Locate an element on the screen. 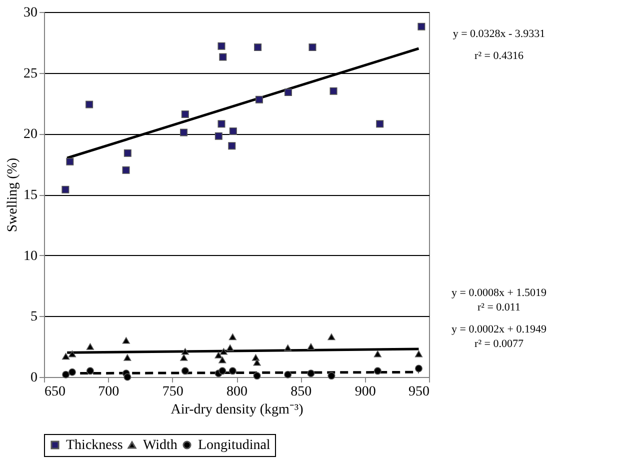 The height and width of the screenshot is (467, 630). x-tick-label: 750 is located at coordinates (173, 392).